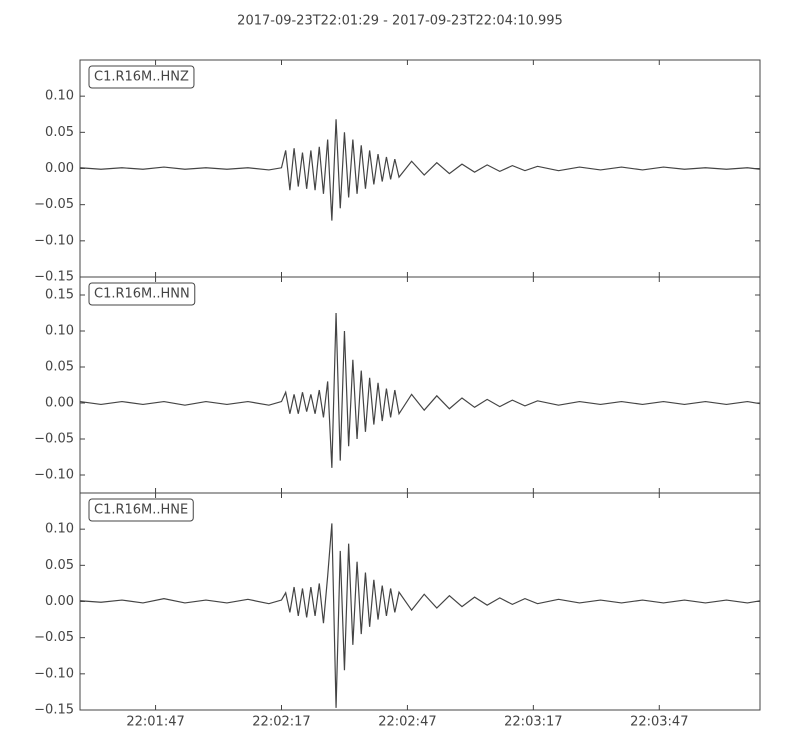  Describe the element at coordinates (659, 722) in the screenshot. I see `x-tick-label: 22:03:47` at that location.